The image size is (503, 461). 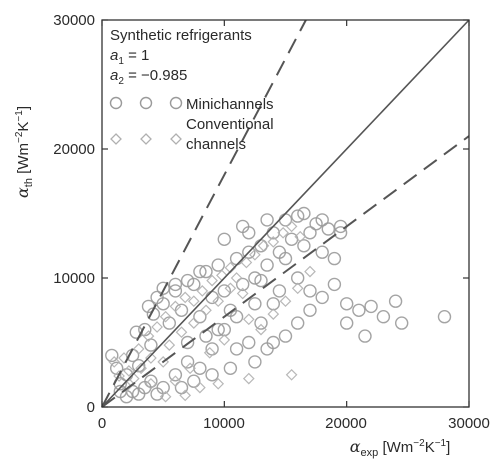 What do you see at coordinates (294, 423) in the screenshot?
I see `x-tick-labels: 0 10000 20000 30000` at bounding box center [294, 423].